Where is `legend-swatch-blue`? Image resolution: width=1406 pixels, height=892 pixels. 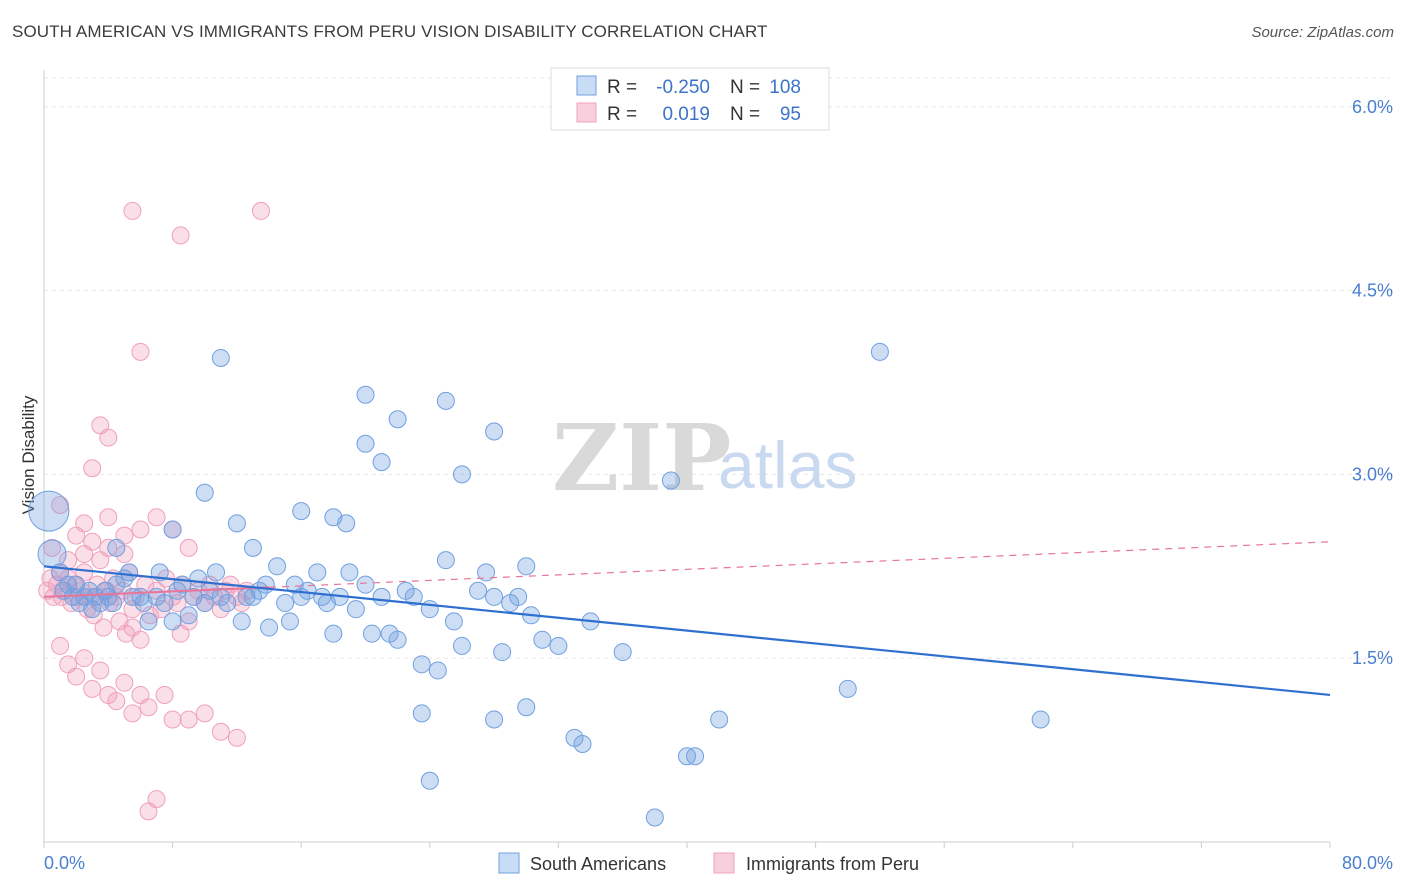 legend-swatch-blue is located at coordinates (586, 85).